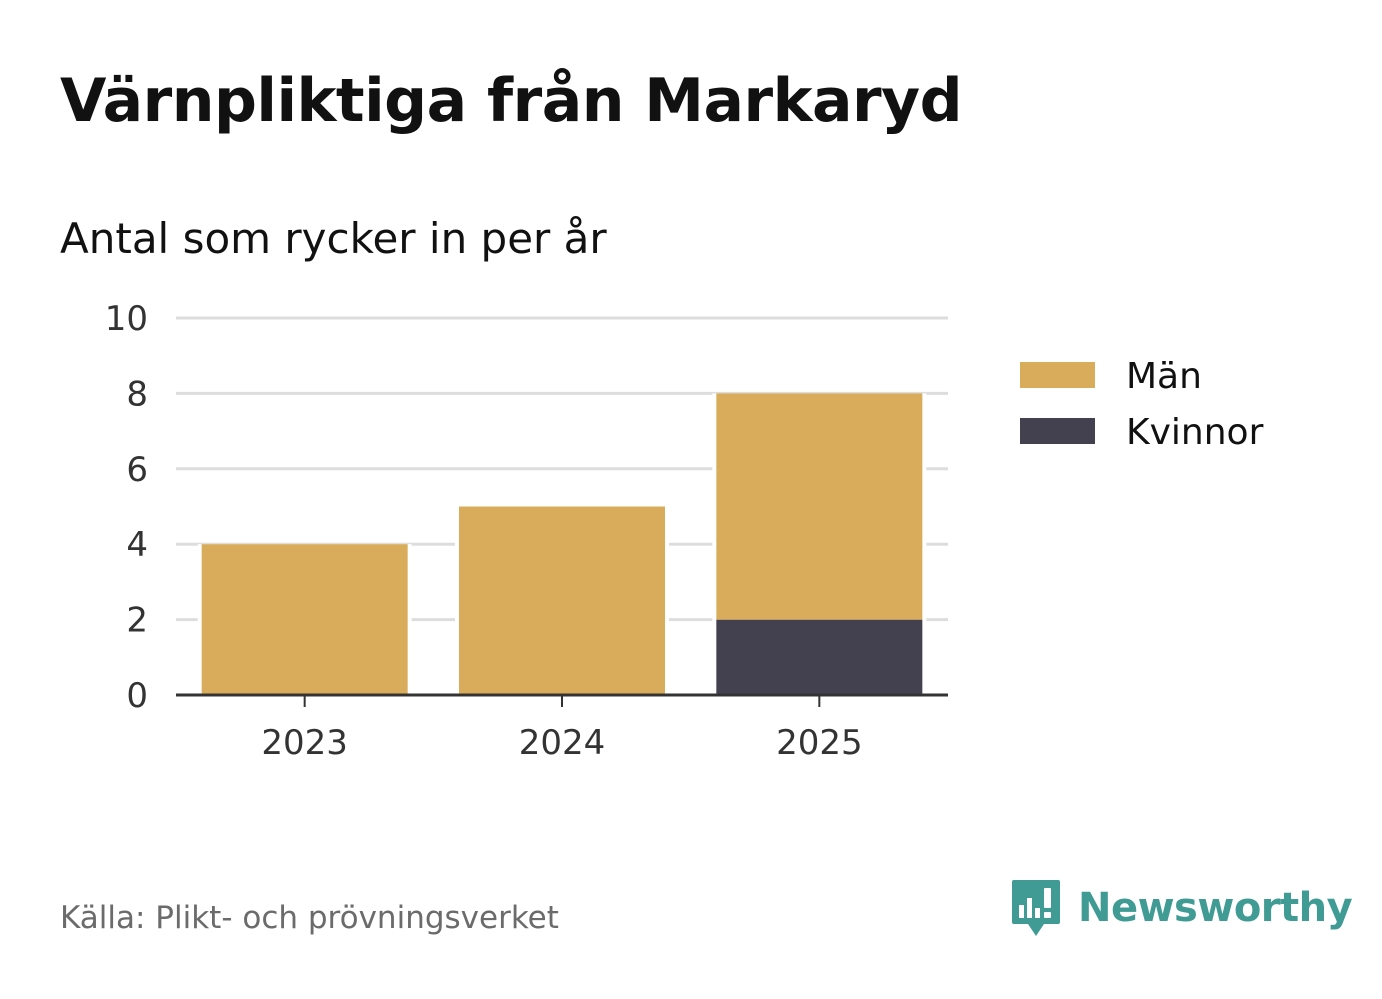 This screenshot has width=1382, height=999. I want to click on brand-name: Newsworthy, so click(1215, 908).